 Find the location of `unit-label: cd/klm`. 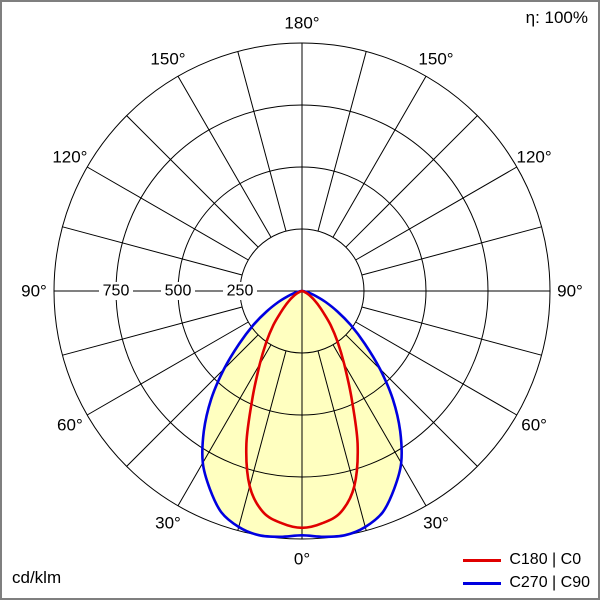

unit-label: cd/klm is located at coordinates (37, 577).